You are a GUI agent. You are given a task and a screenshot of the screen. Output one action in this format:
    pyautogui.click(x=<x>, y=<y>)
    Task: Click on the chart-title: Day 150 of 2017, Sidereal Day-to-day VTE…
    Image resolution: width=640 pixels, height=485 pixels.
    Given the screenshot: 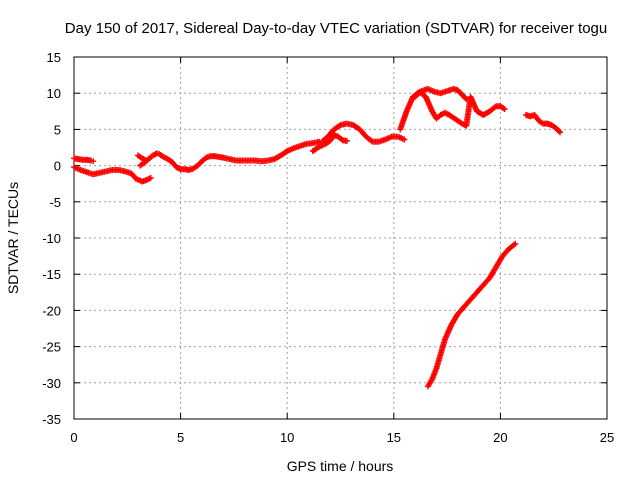 What is the action you would take?
    pyautogui.click(x=336, y=28)
    